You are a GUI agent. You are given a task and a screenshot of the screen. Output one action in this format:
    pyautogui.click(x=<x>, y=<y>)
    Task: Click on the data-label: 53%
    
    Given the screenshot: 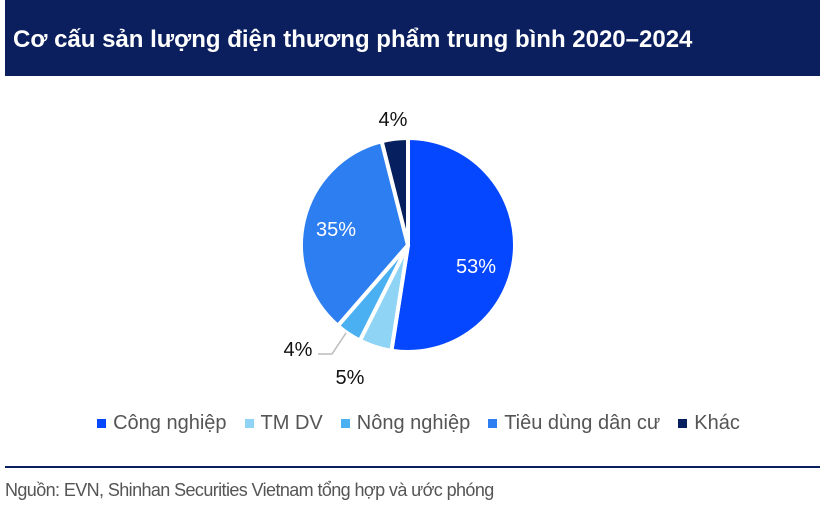 What is the action you would take?
    pyautogui.click(x=476, y=267)
    